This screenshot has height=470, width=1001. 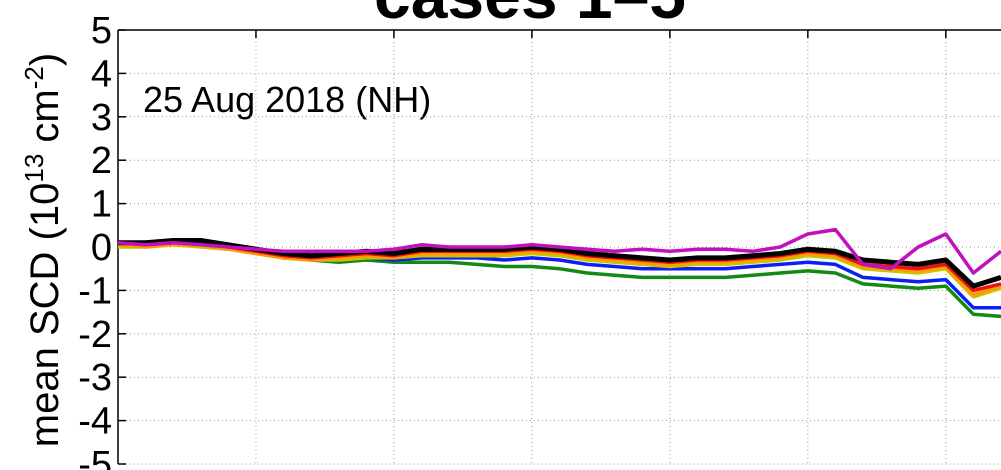 What do you see at coordinates (530, 16) in the screenshot?
I see `chart-title: cases 1–5` at bounding box center [530, 16].